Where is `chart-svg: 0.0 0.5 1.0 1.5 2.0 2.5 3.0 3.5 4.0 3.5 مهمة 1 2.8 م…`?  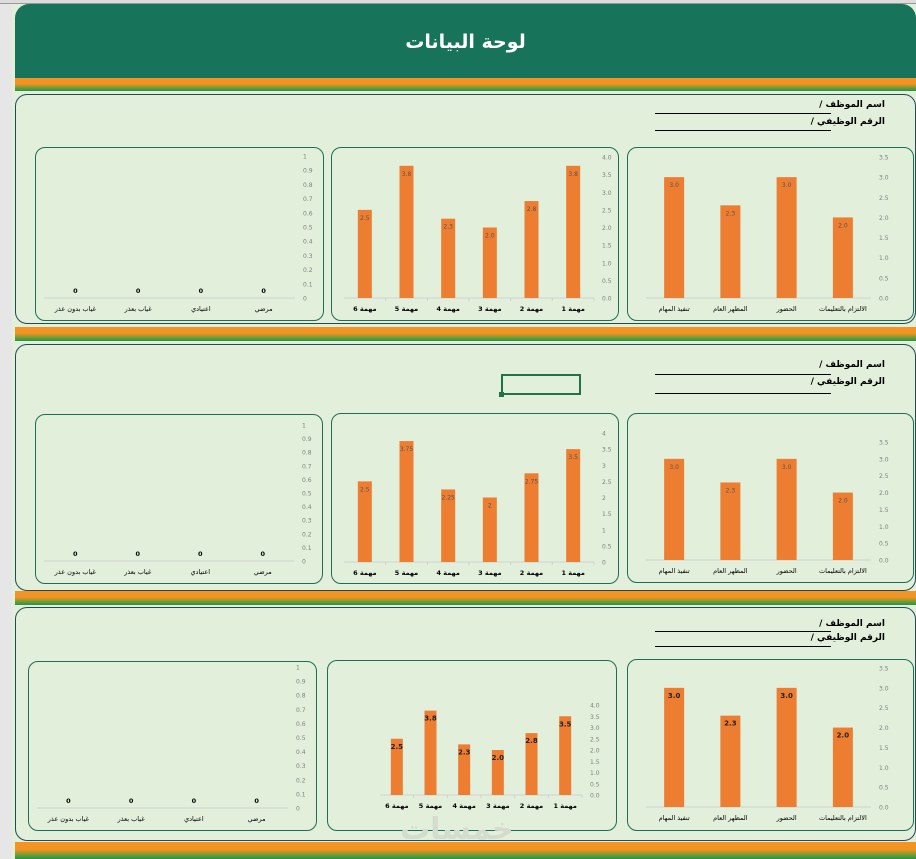
chart-svg: 0.0 0.5 1.0 1.5 2.0 2.5 3.0 3.5 4.0 3.5 مهمة 1 2.8 م… is located at coordinates (490, 756).